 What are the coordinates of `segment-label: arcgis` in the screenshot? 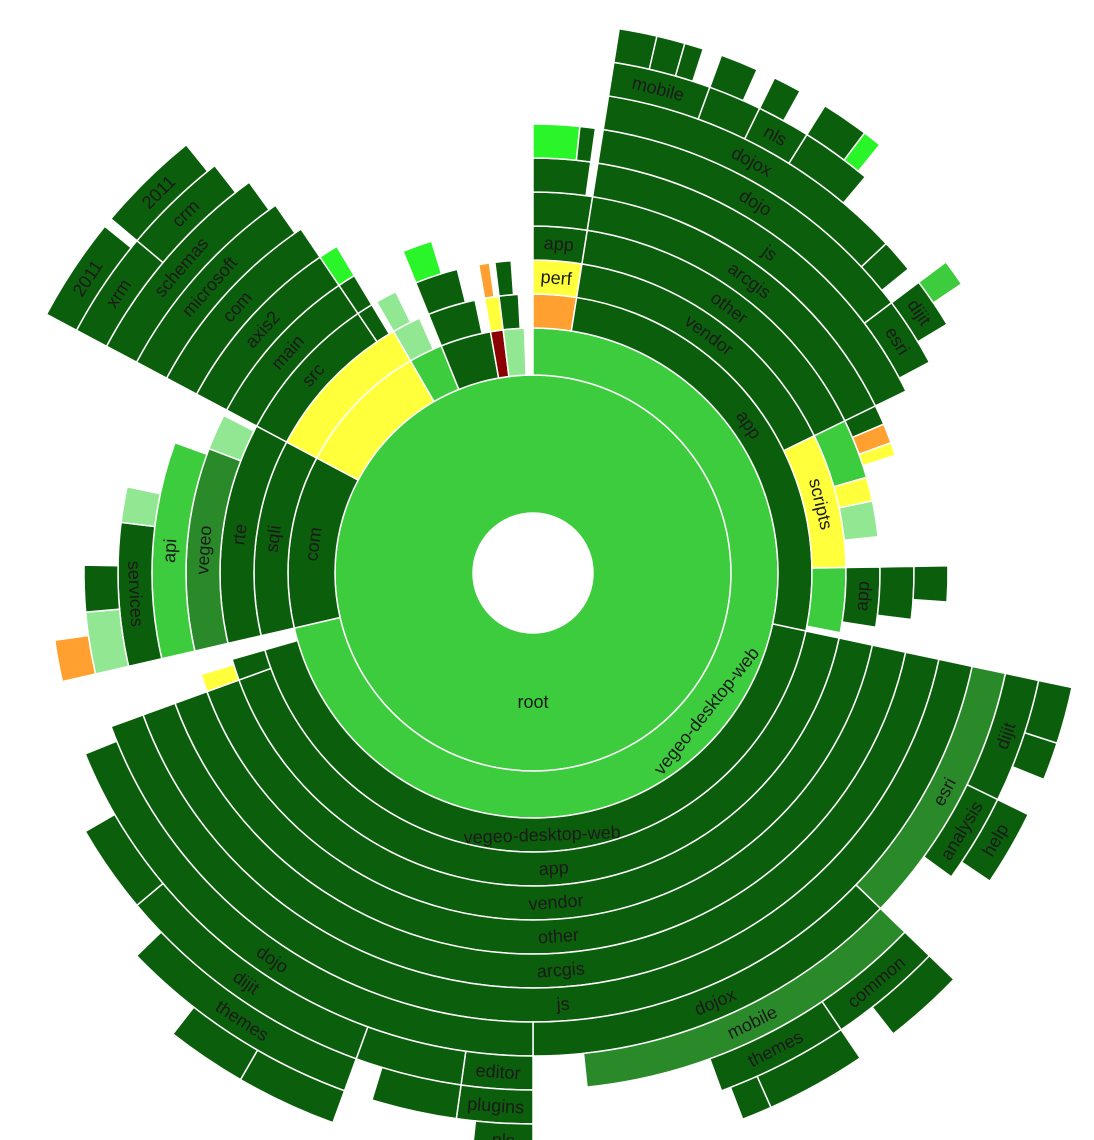 It's located at (560, 969).